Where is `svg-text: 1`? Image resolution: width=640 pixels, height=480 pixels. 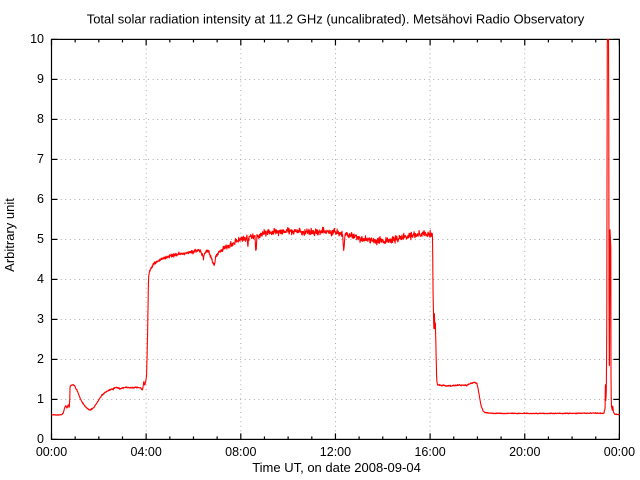 svg-text: 1 is located at coordinates (40, 399).